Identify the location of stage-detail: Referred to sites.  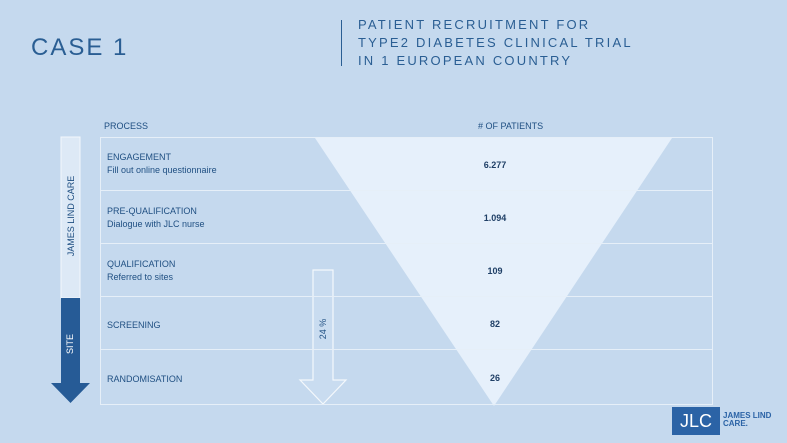
(140, 277).